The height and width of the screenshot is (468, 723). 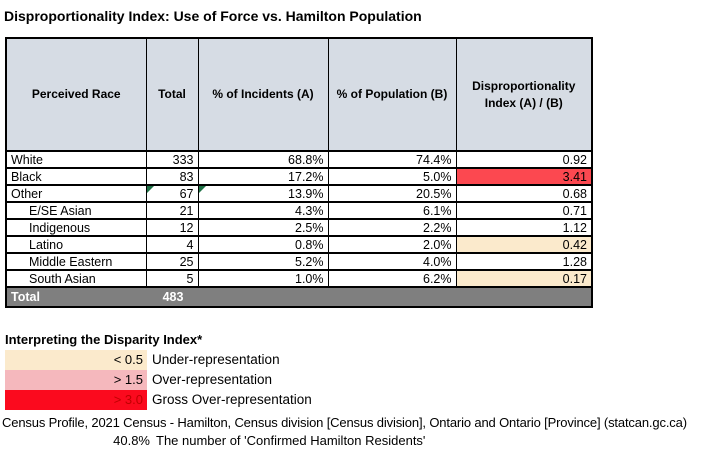 I want to click on cell-total: 21, so click(x=172, y=210).